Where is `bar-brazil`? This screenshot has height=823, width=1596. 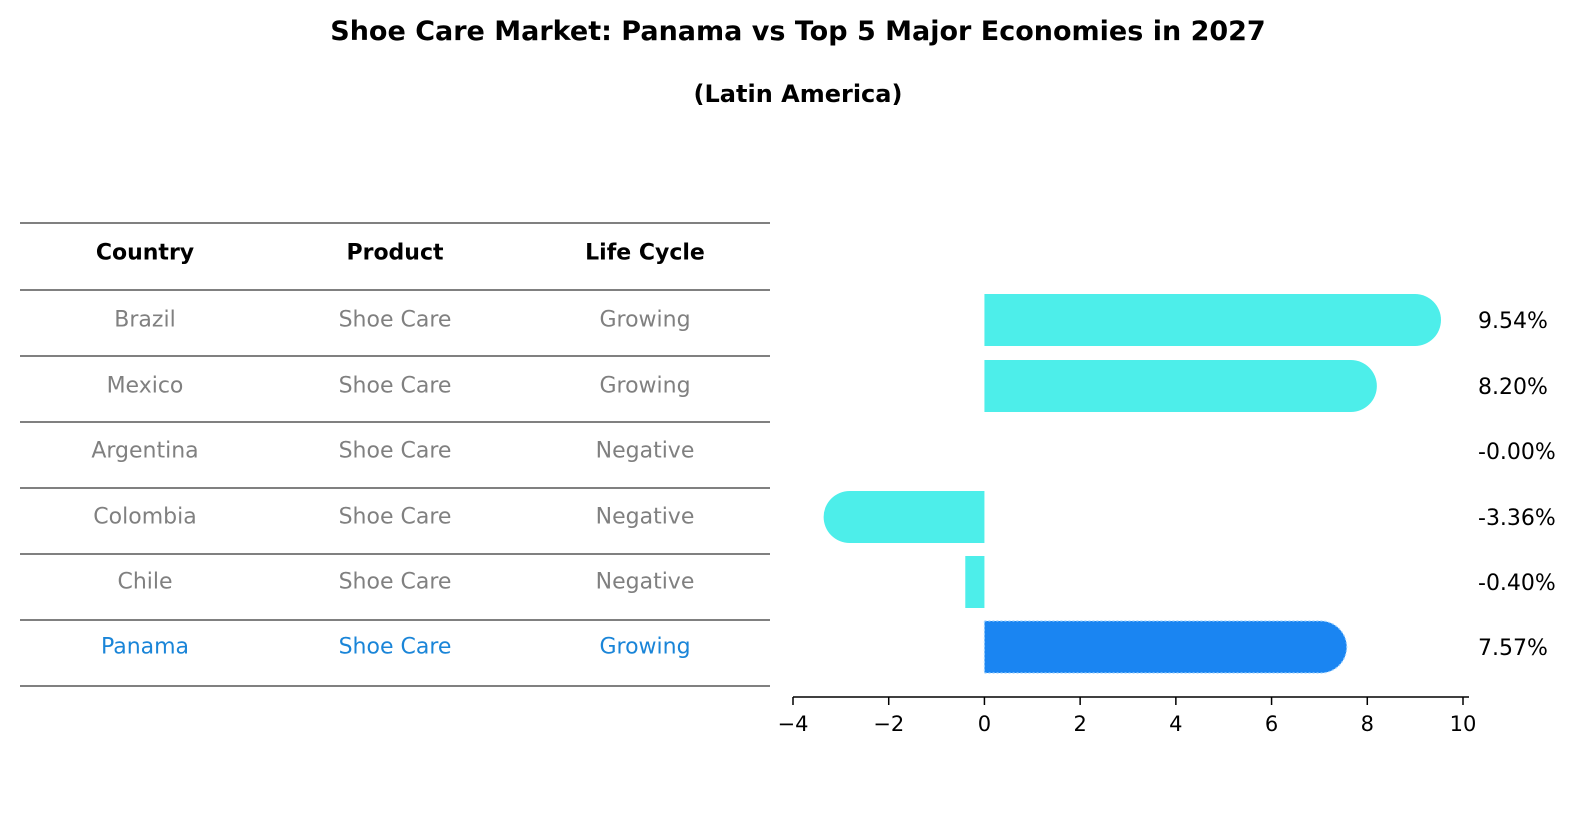 bar-brazil is located at coordinates (1212, 320).